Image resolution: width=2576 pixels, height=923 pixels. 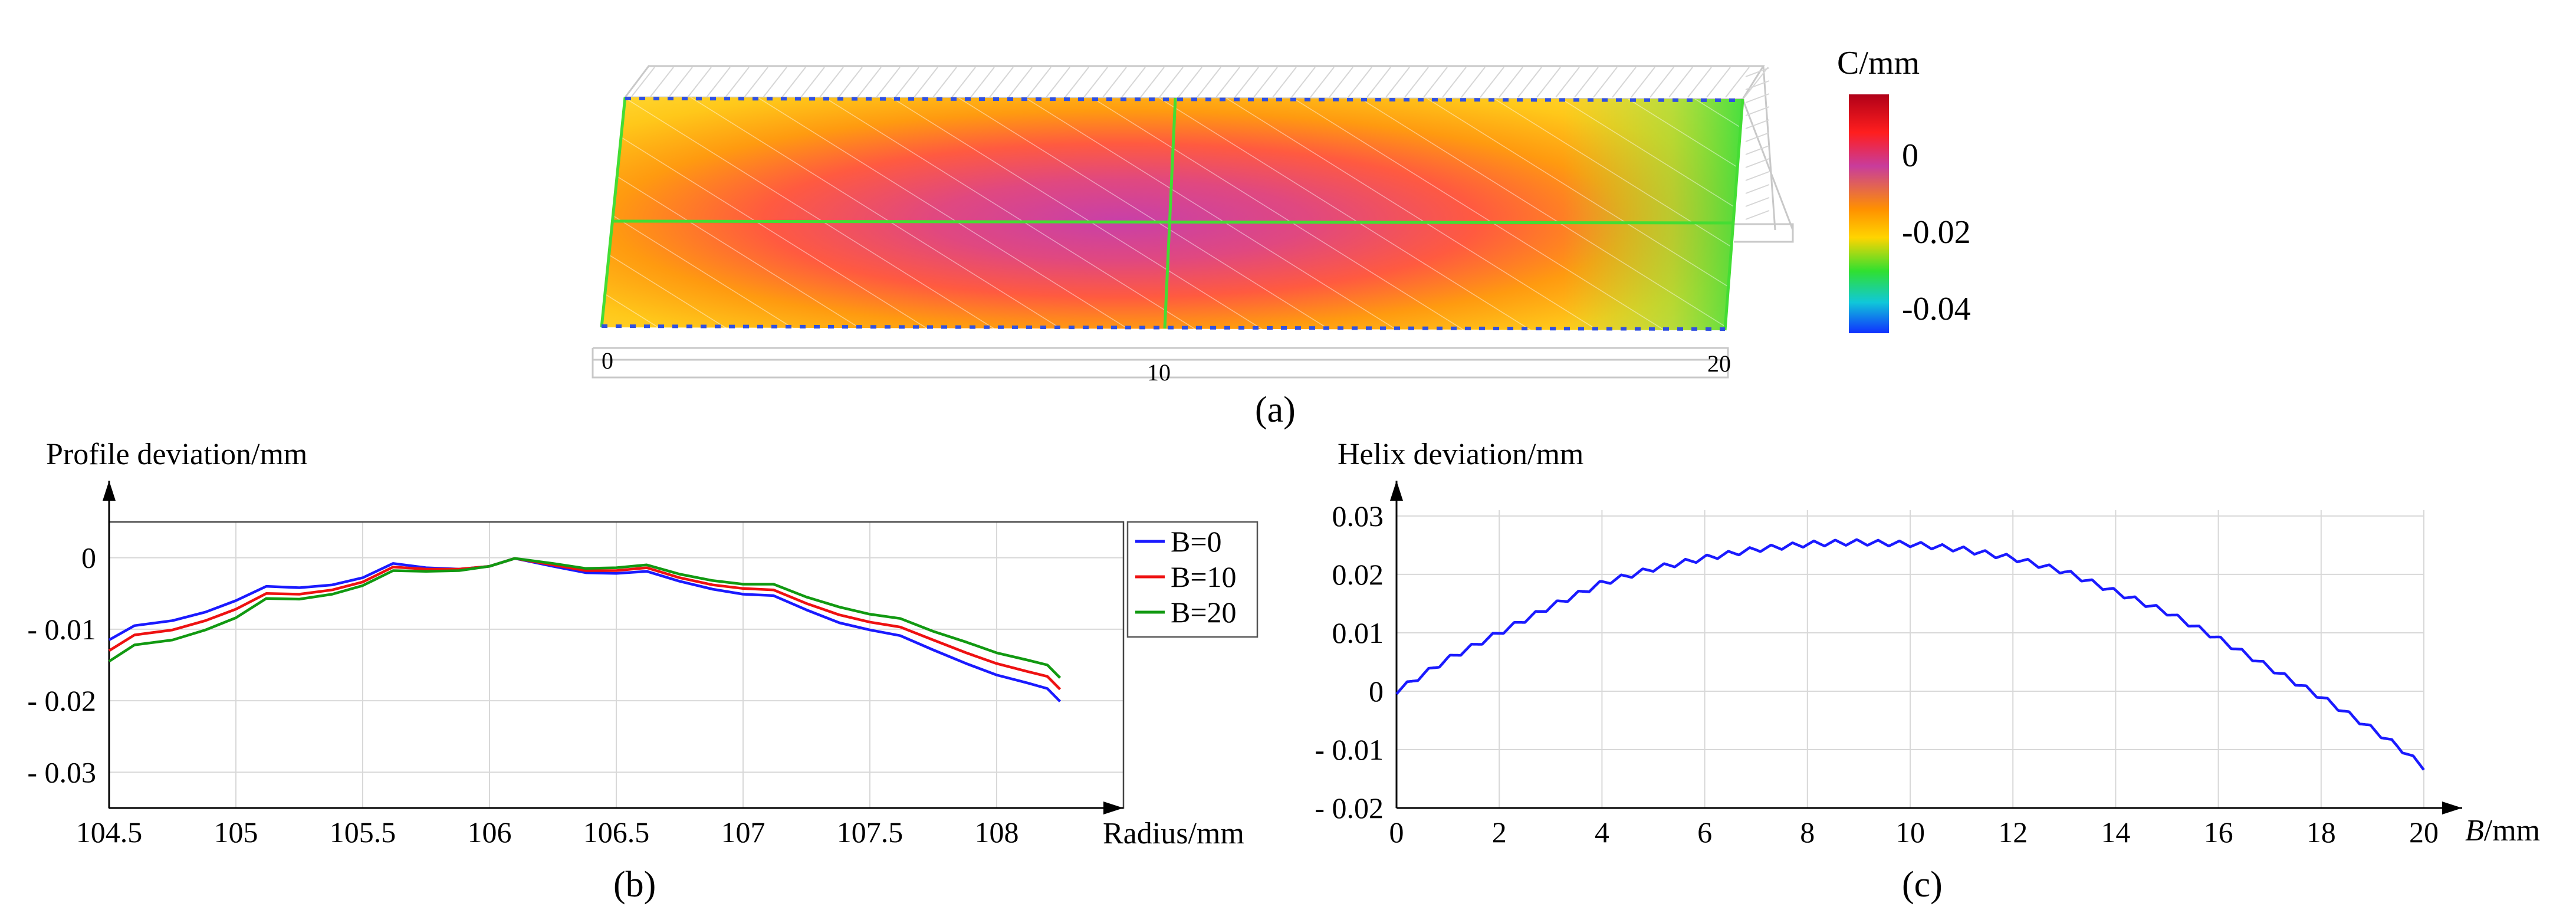 What do you see at coordinates (109, 832) in the screenshot?
I see `b-xtick-label: 104.5` at bounding box center [109, 832].